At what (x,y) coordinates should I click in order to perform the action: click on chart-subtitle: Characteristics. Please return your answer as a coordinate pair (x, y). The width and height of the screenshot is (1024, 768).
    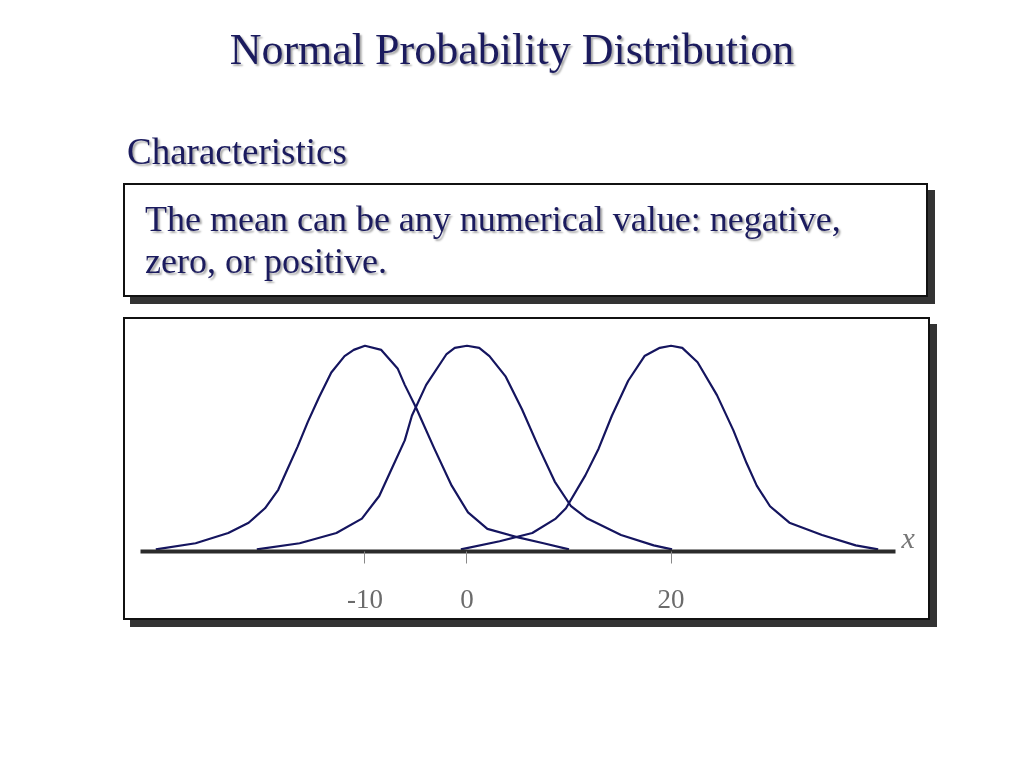
    Looking at the image, I should click on (237, 152).